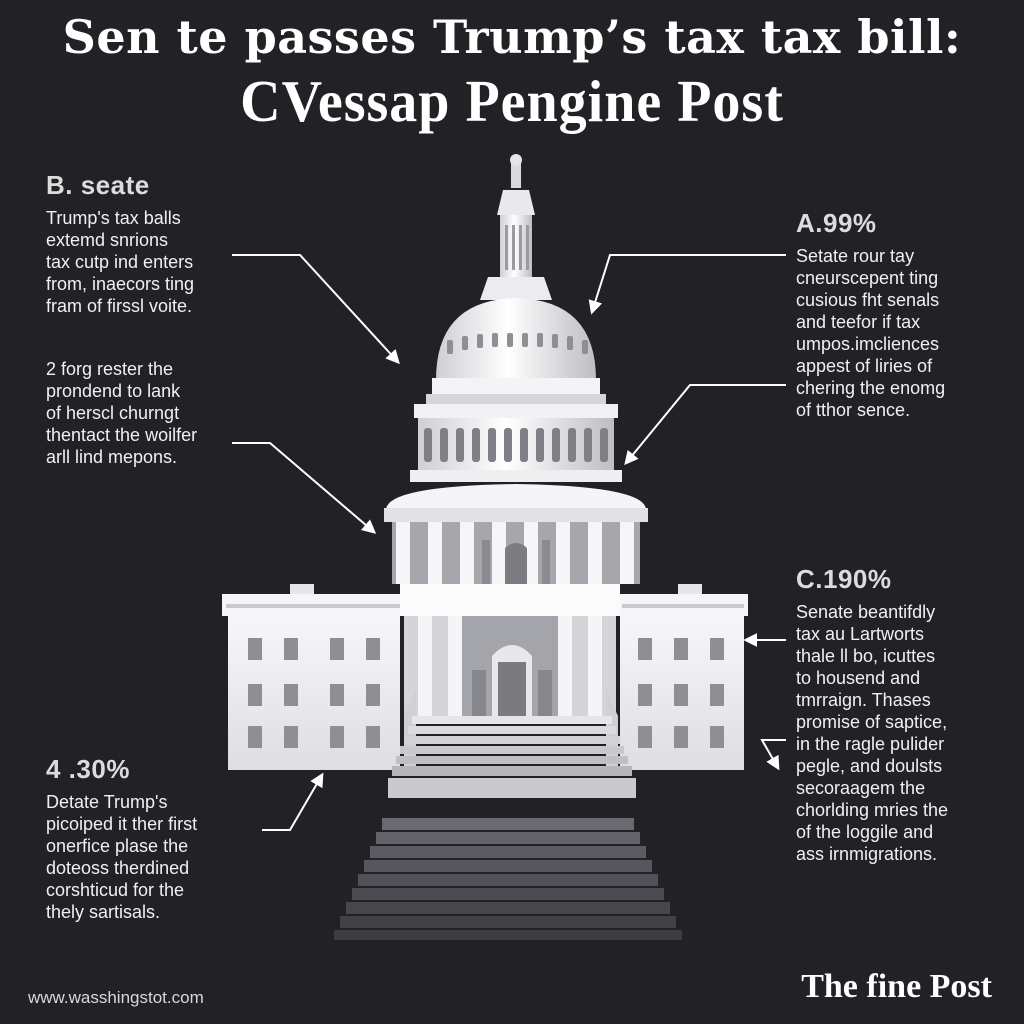 This screenshot has height=1024, width=1024. What do you see at coordinates (88, 769) in the screenshot?
I see `callout-four-stat: 4 .30%` at bounding box center [88, 769].